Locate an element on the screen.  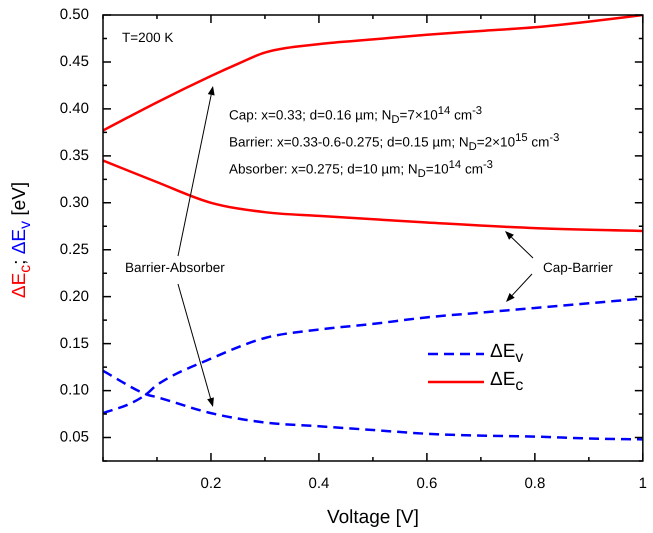
annotation: Cap-Barrier is located at coordinates (578, 268).